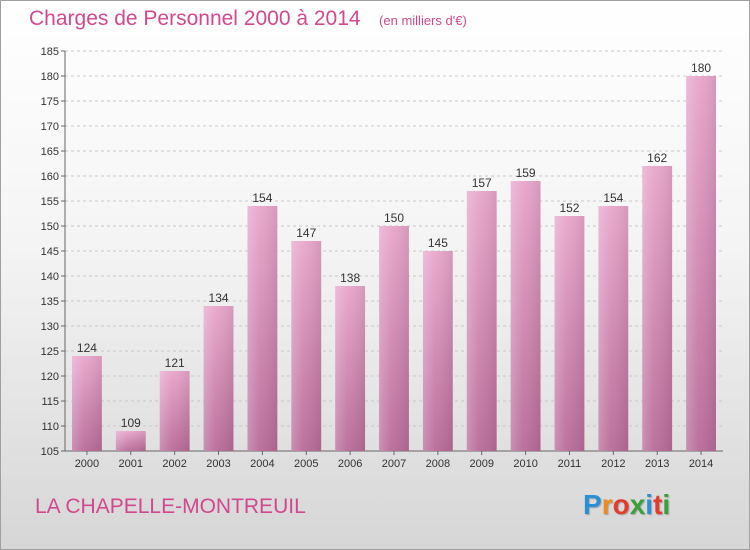 The image size is (750, 550). What do you see at coordinates (657, 464) in the screenshot?
I see `x-tick-label: 2013` at bounding box center [657, 464].